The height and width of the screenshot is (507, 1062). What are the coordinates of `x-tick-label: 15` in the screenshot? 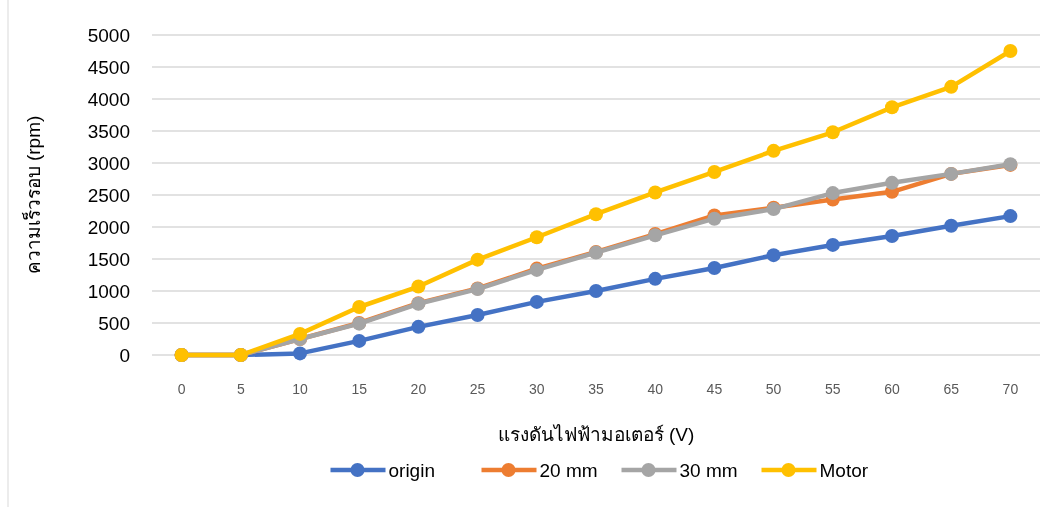 It's located at (359, 389).